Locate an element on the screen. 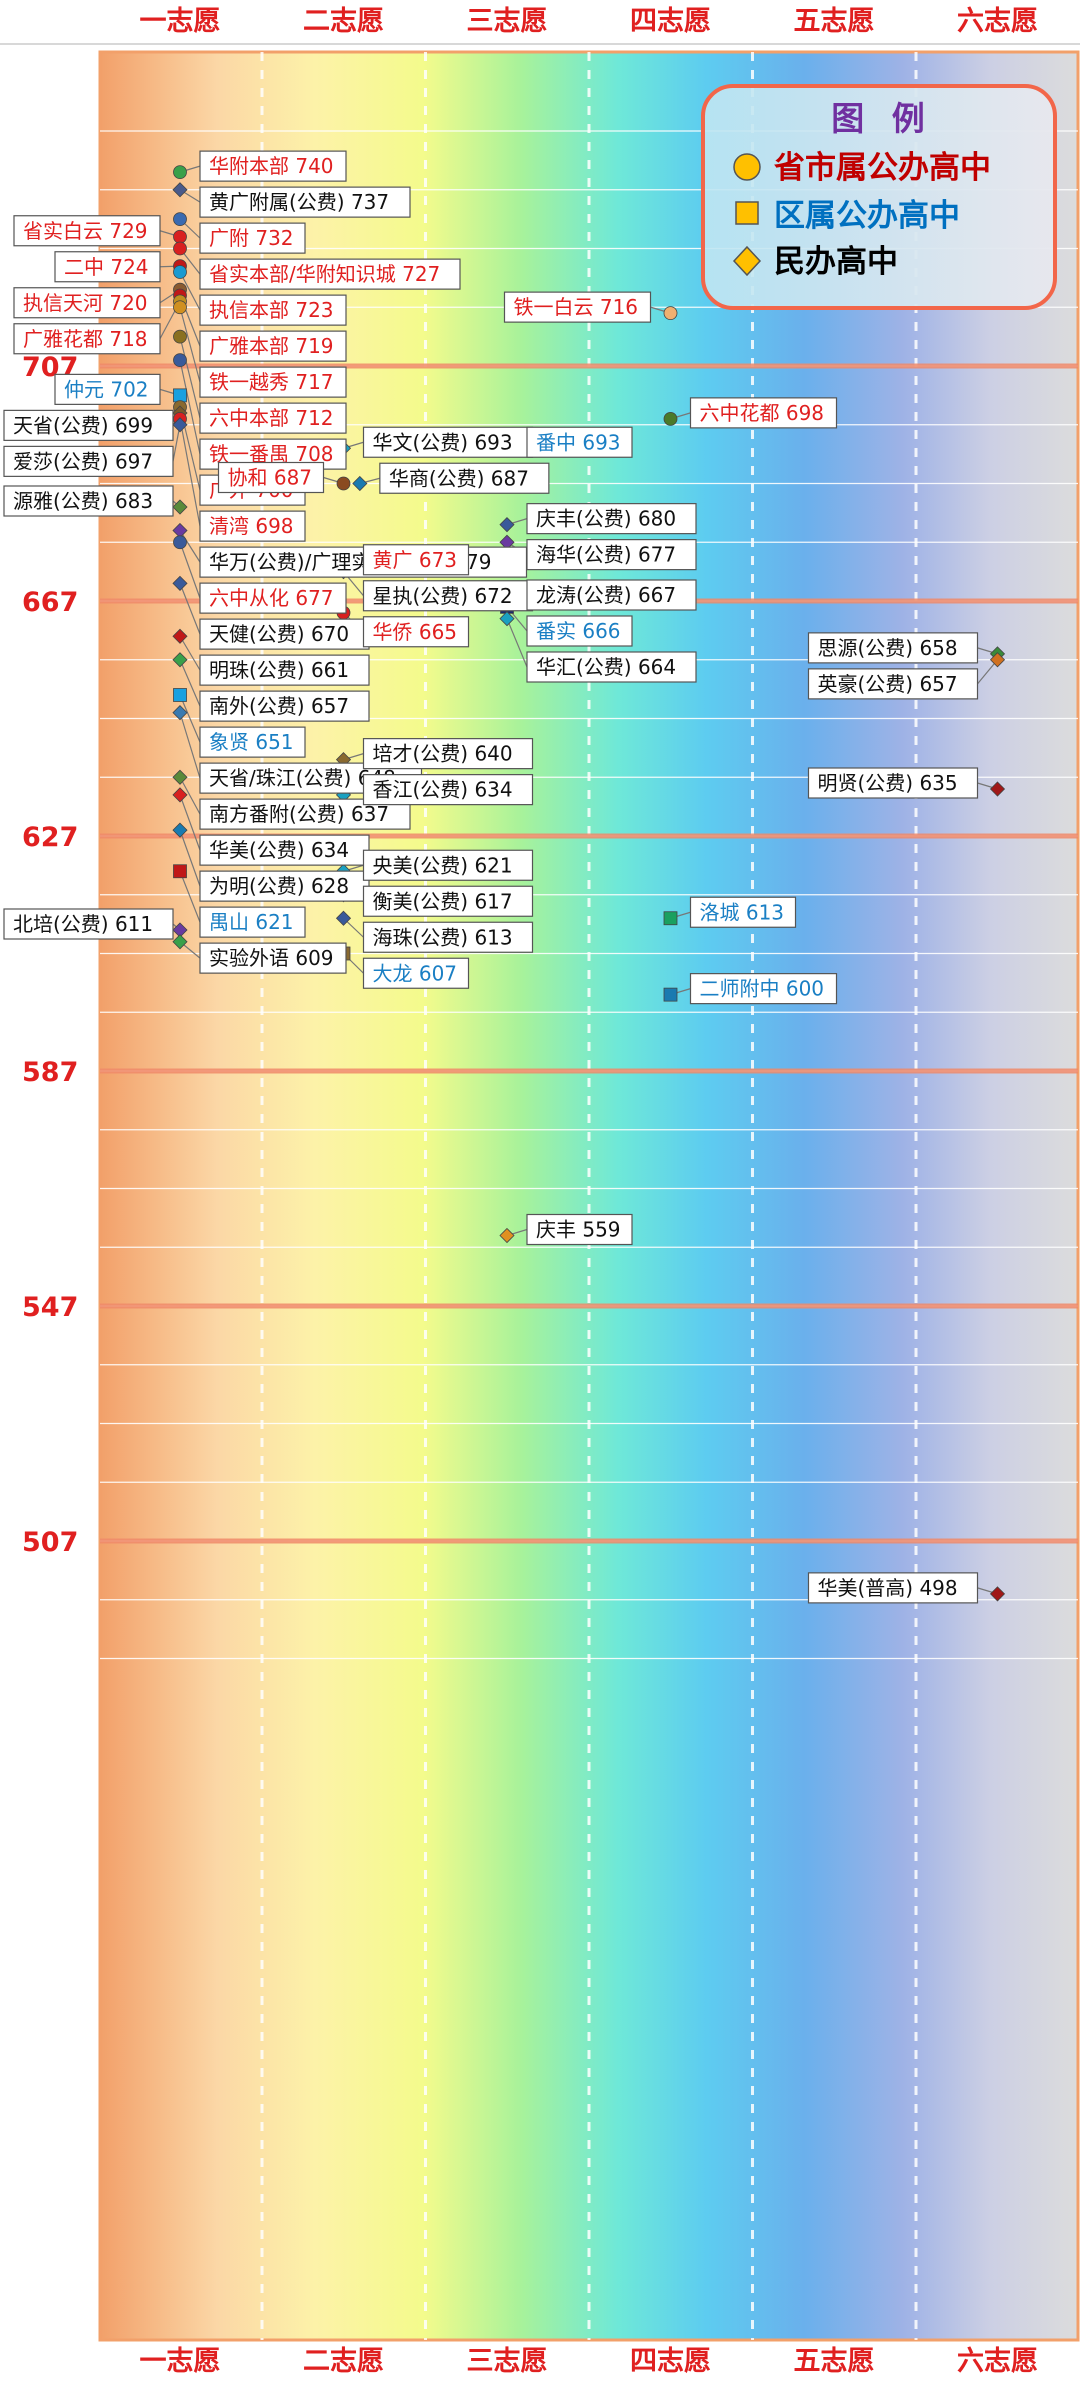  data-label: 英豪(公费) 657 is located at coordinates (888, 684).